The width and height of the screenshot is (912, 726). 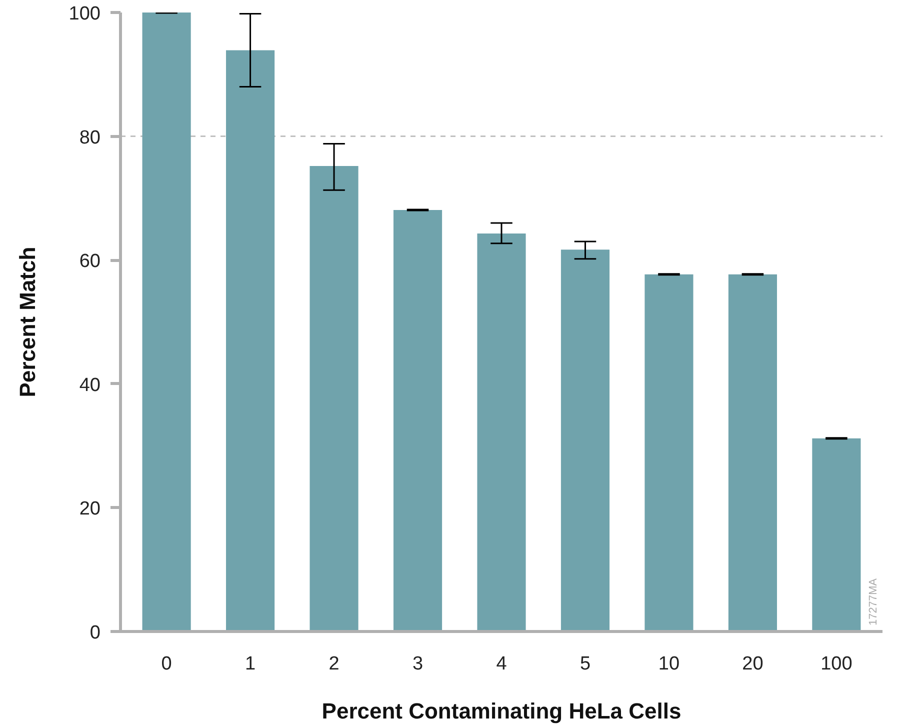 I want to click on y-tick-label: 40, so click(x=90, y=385).